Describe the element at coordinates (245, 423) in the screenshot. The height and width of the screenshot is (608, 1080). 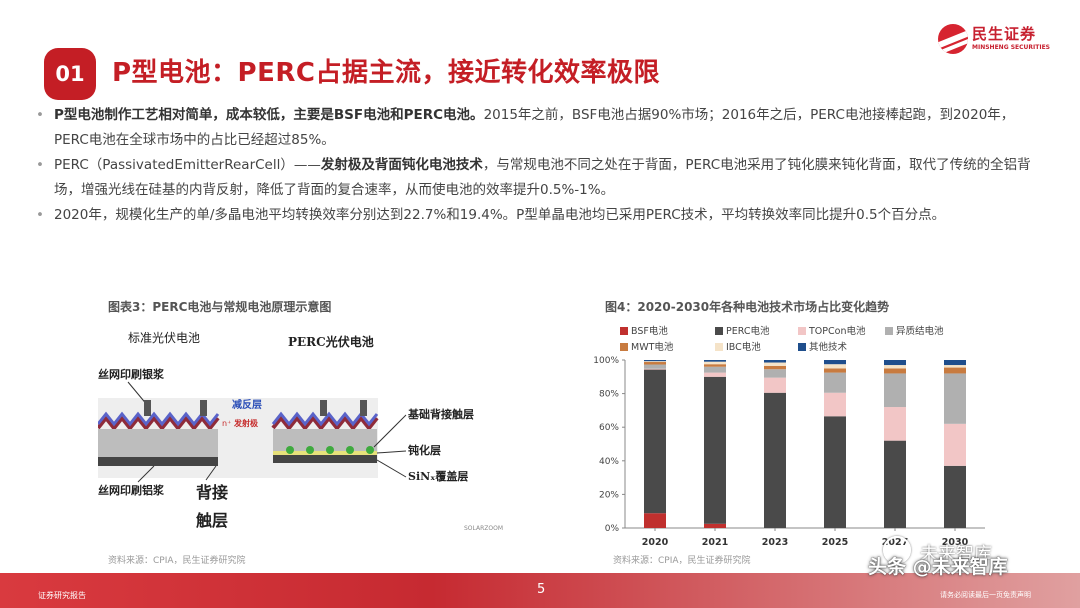
I see `label-emitter: 发射极` at that location.